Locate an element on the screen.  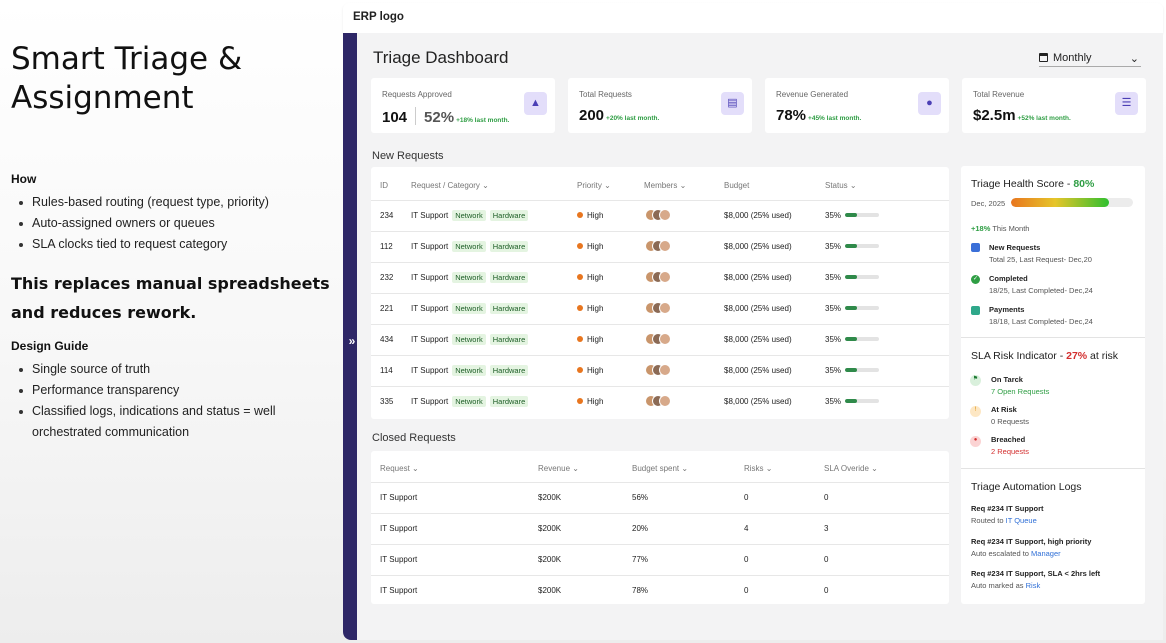
request-id: 112 is located at coordinates (386, 246).